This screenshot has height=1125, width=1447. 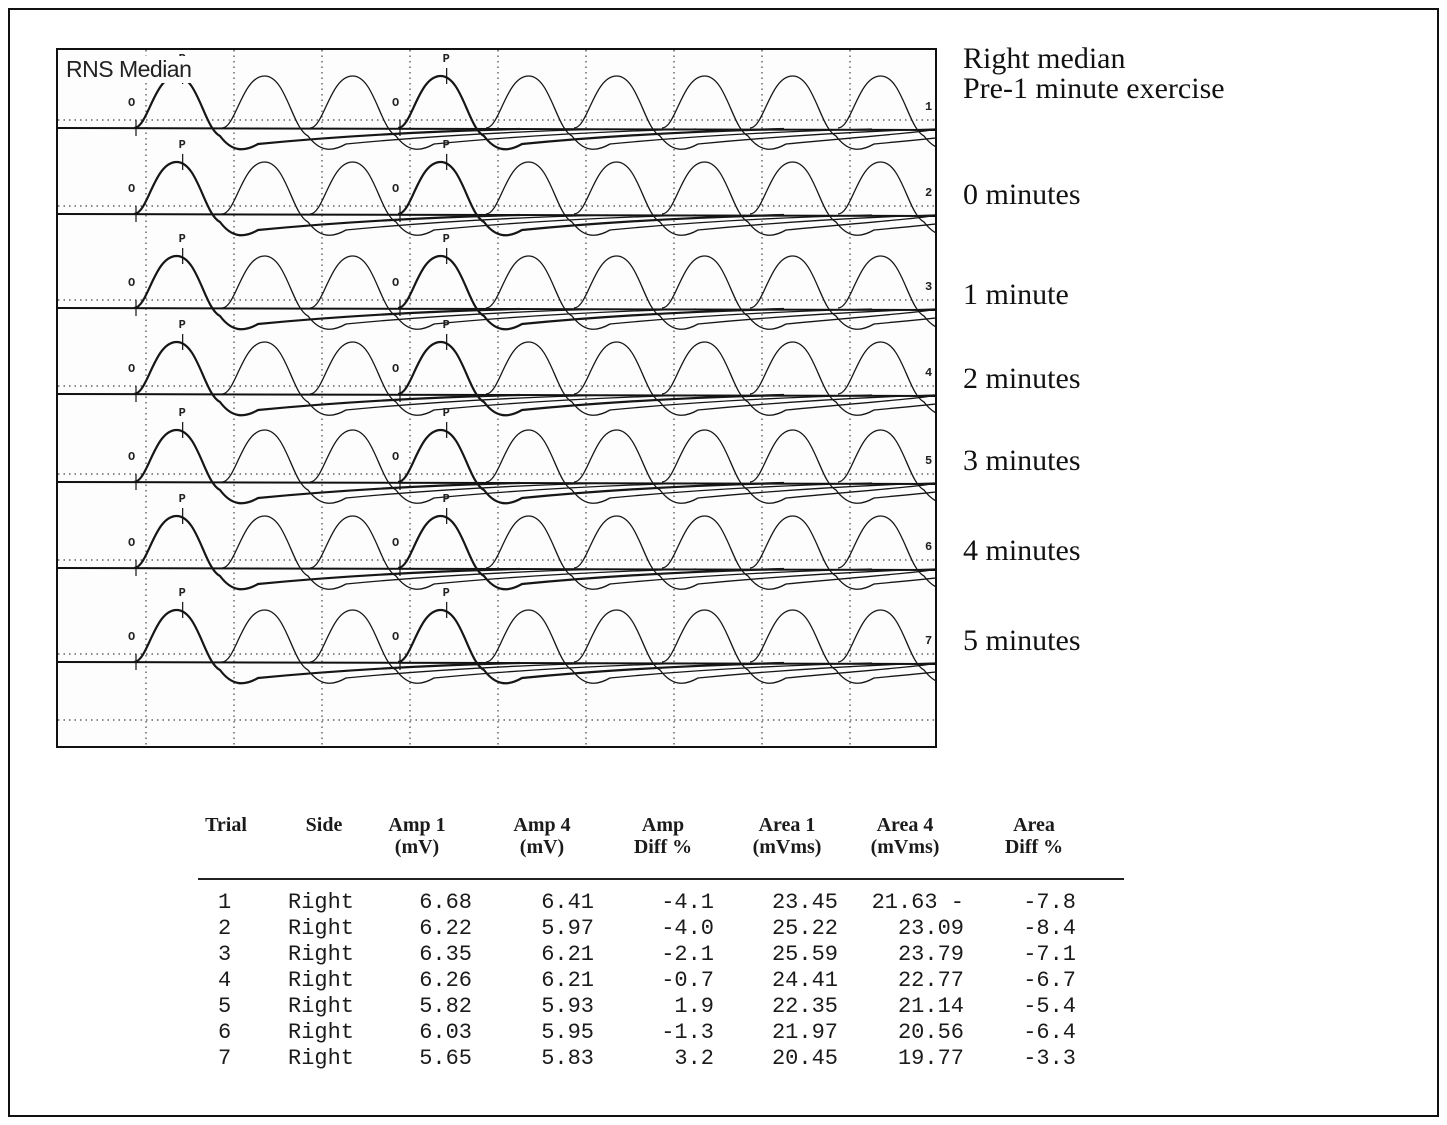 I want to click on column-header-line: Amp 1, so click(x=417, y=825).